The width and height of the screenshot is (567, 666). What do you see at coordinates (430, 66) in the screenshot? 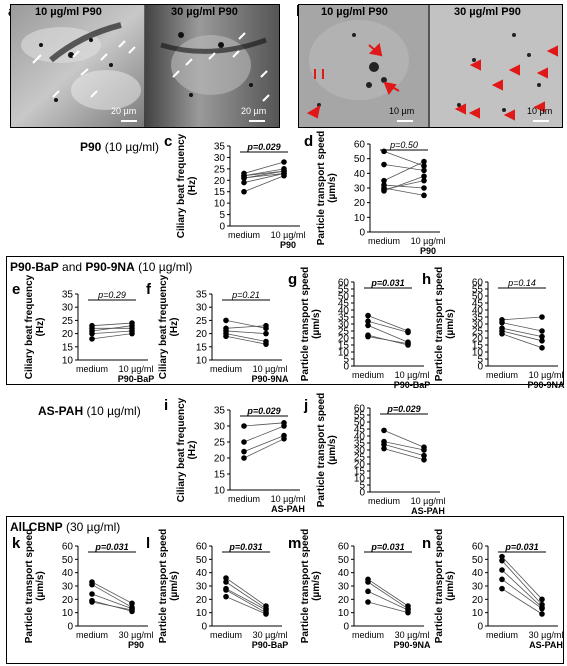
I see `micrograph-b: 10 µg/ml P90 30 µg/ml P90 10 µm 10 µm` at bounding box center [430, 66].